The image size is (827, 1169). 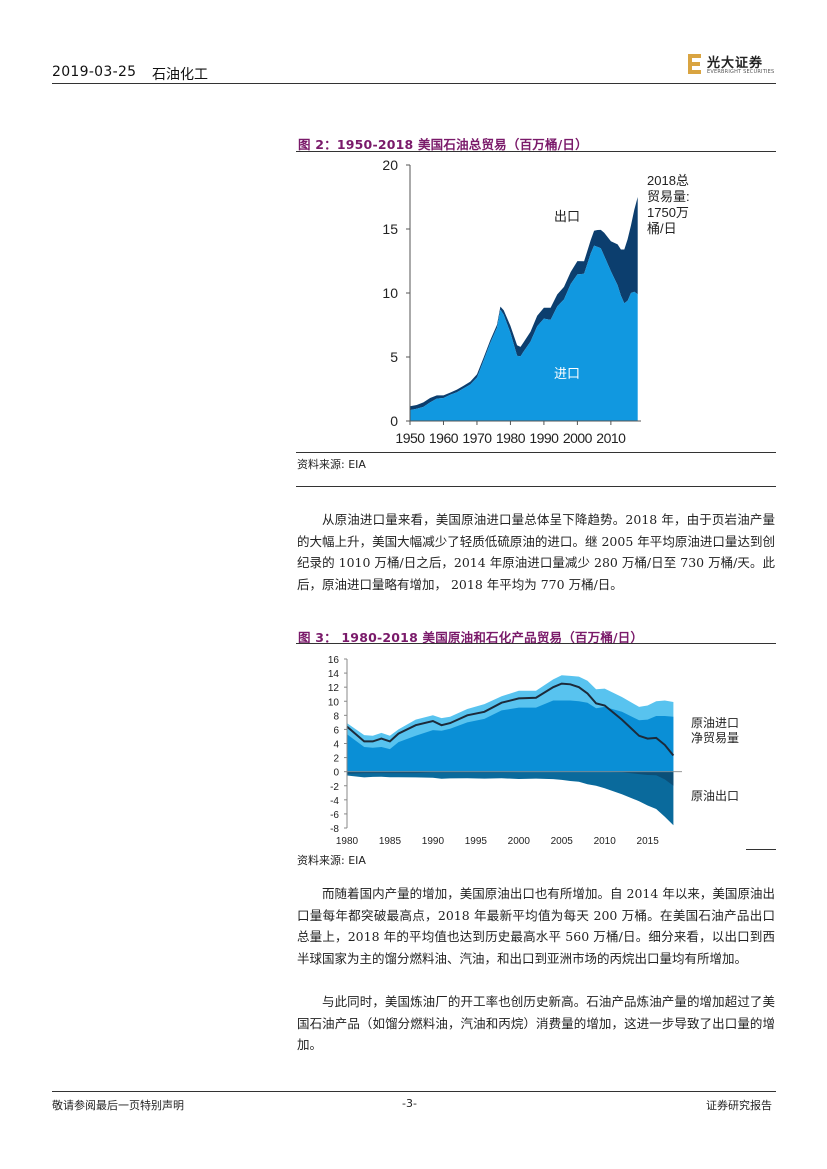 What do you see at coordinates (390, 229) in the screenshot?
I see `y-tick-label: 15` at bounding box center [390, 229].